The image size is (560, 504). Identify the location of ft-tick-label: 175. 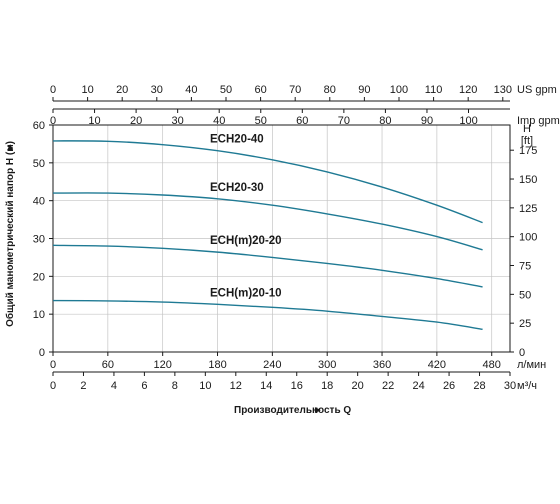
(528, 151).